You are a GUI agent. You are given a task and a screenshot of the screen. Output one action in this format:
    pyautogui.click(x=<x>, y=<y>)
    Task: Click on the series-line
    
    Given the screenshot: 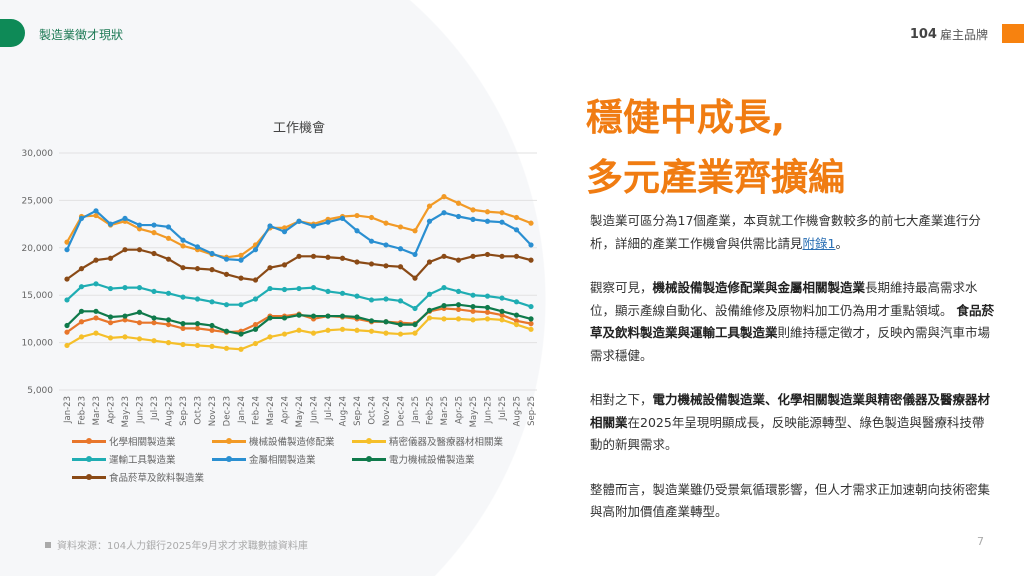 What is the action you would take?
    pyautogui.click(x=299, y=235)
    